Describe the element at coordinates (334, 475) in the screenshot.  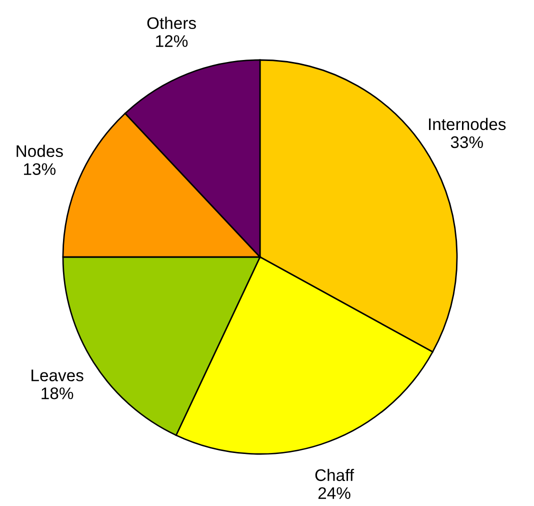
I see `slice-label: Chaff` at that location.